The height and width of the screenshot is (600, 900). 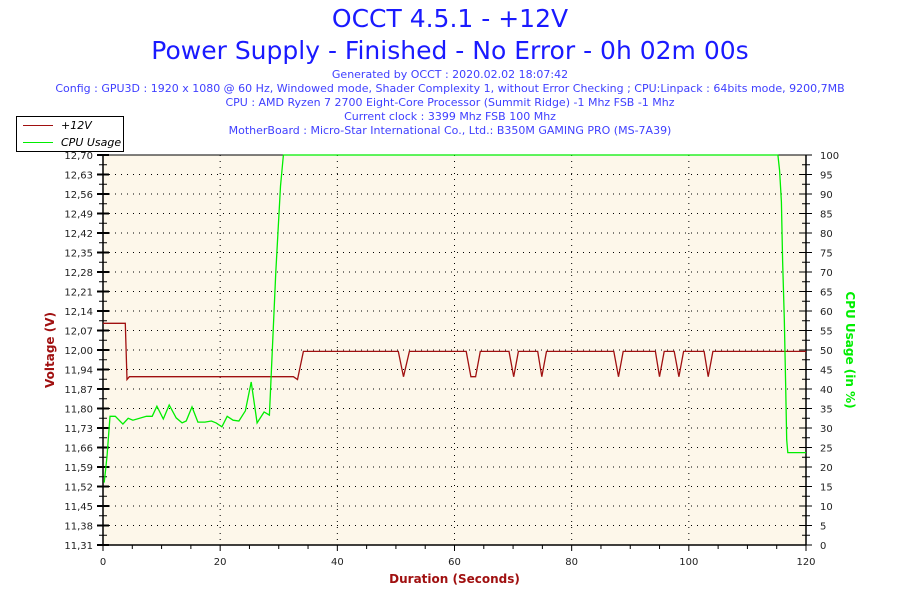 What do you see at coordinates (54, 125) in the screenshot?
I see `legend-item-voltage: +12V` at bounding box center [54, 125].